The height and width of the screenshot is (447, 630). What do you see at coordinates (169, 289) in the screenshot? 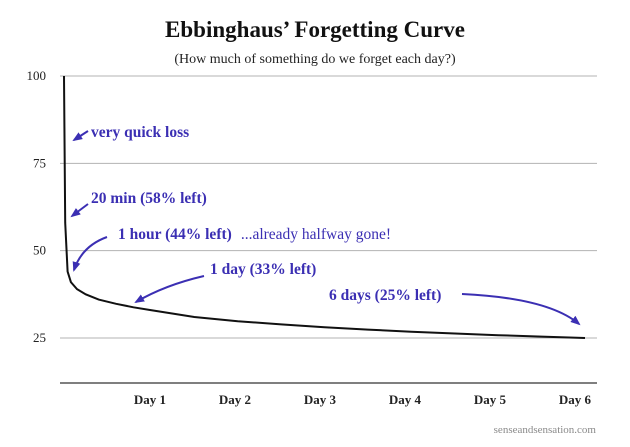
I see `annotation-arrow-1-day` at bounding box center [169, 289].